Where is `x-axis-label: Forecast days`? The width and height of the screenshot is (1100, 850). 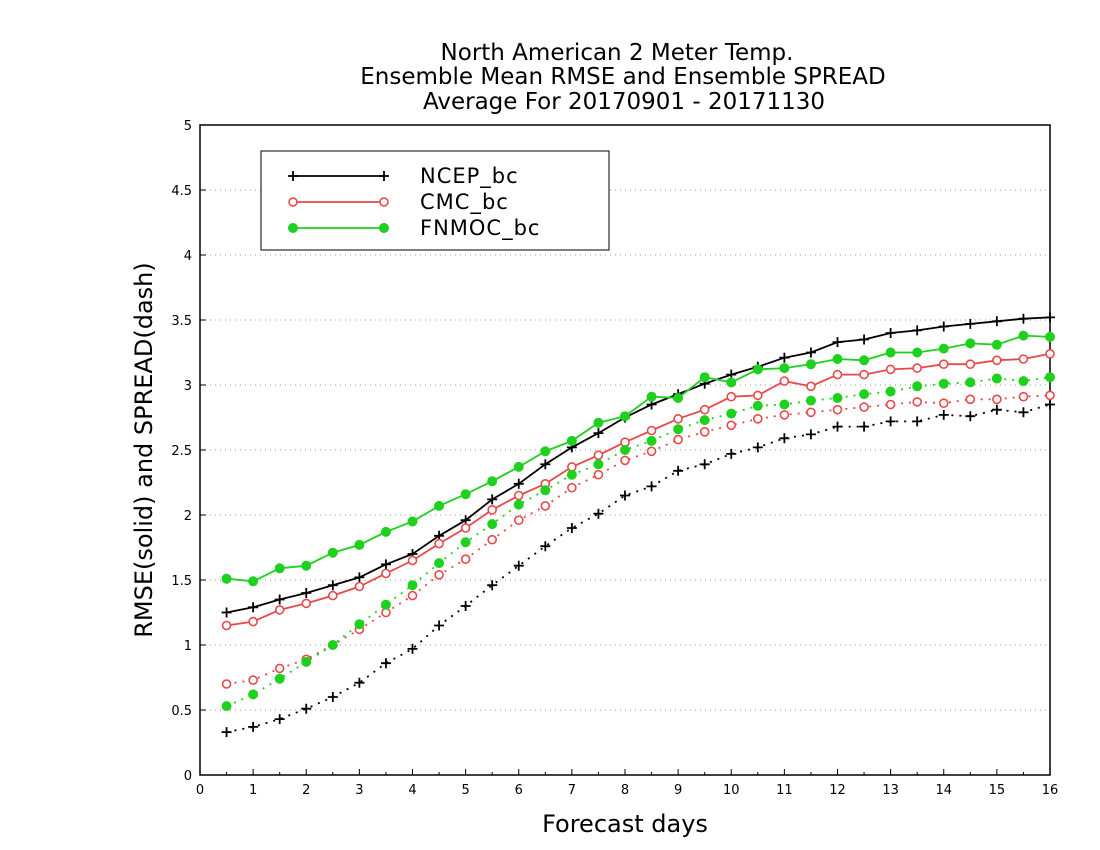
x-axis-label: Forecast days is located at coordinates (625, 824).